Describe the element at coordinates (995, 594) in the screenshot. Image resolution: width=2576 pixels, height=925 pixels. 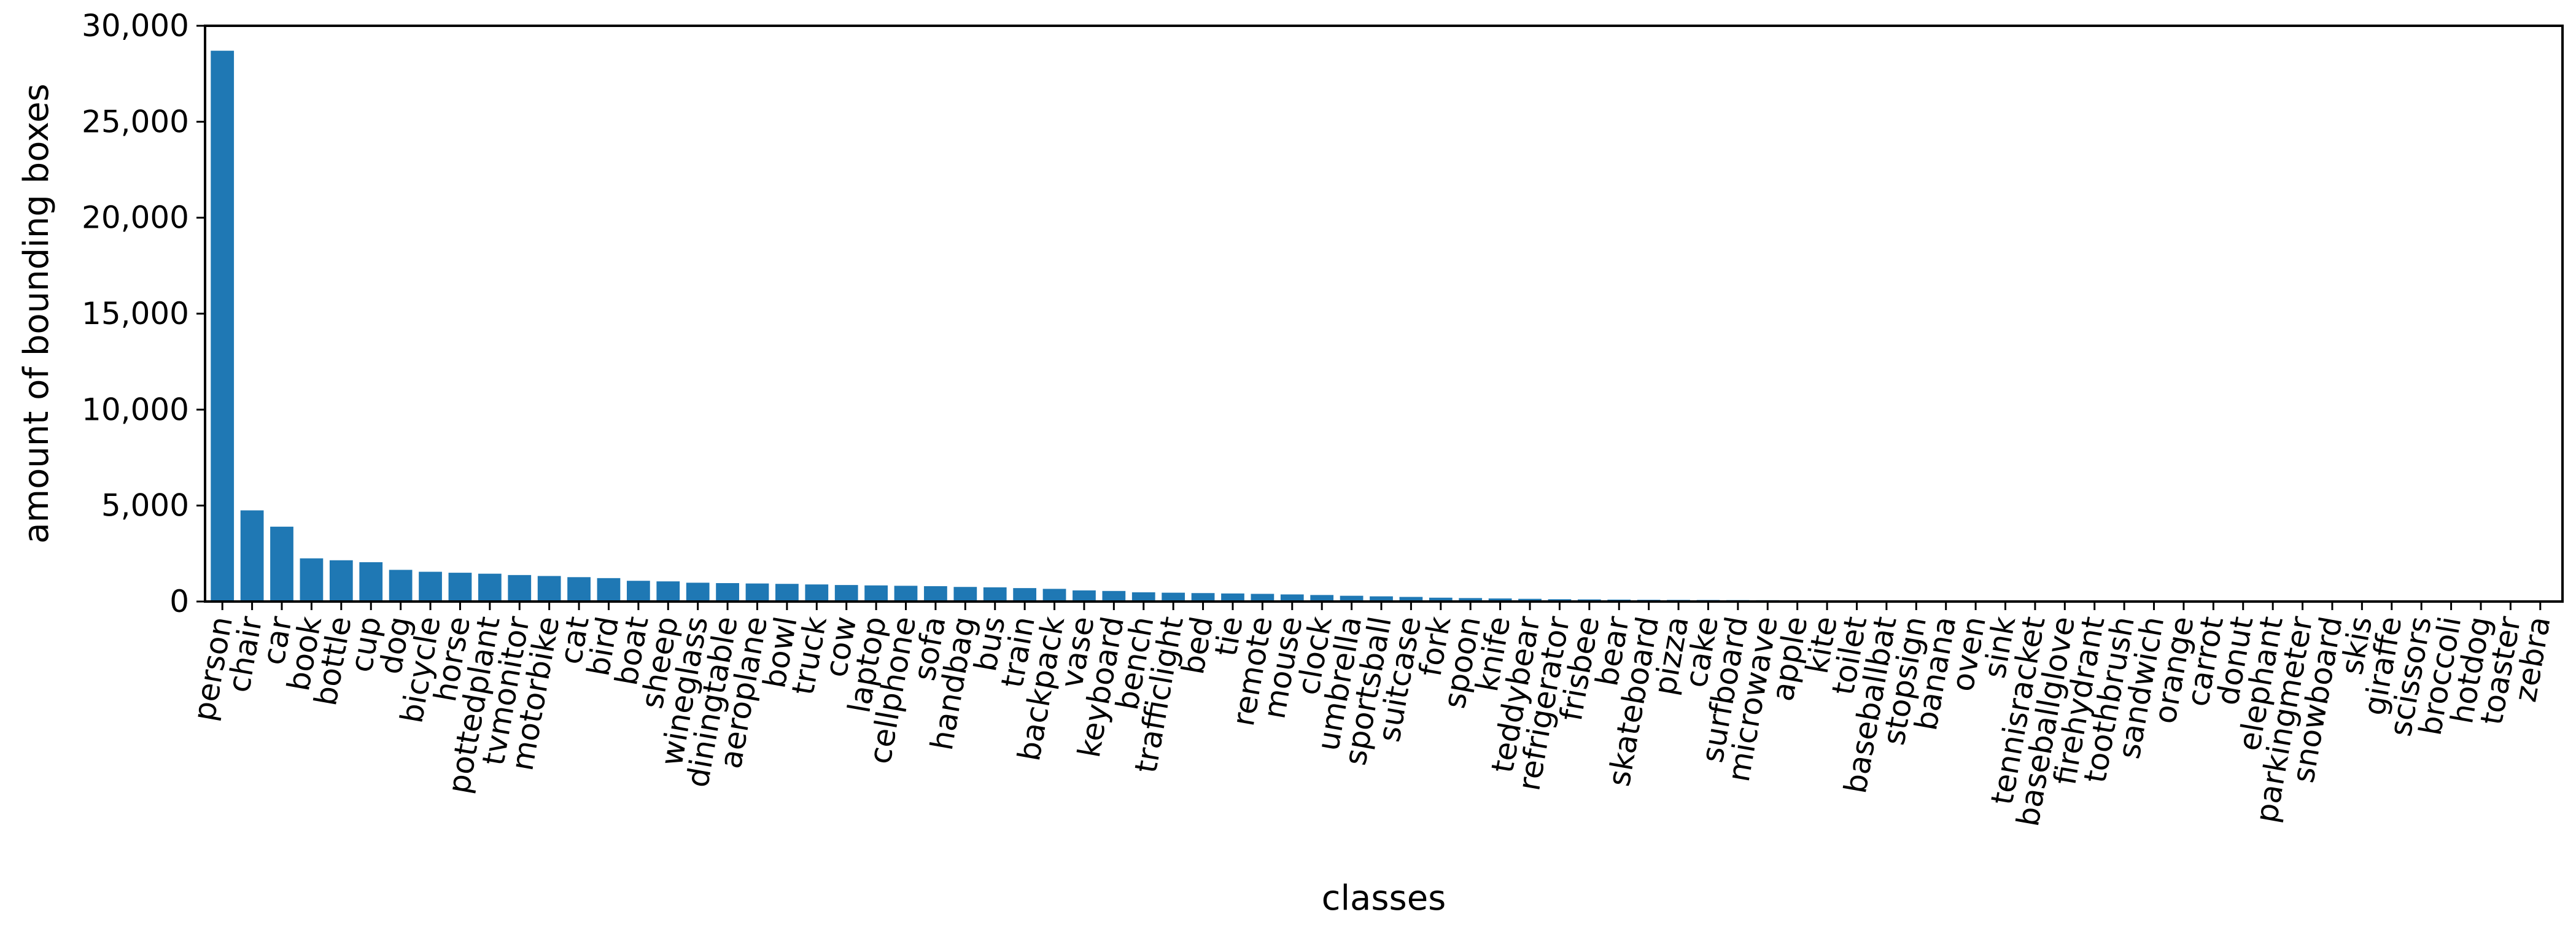
I see `bar-bus` at that location.